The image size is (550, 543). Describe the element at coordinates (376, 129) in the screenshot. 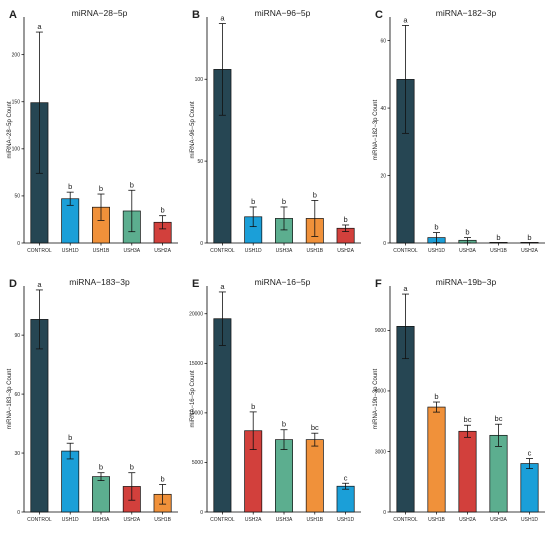

I see `y-axis-label: miRNA−182−3p Count` at that location.